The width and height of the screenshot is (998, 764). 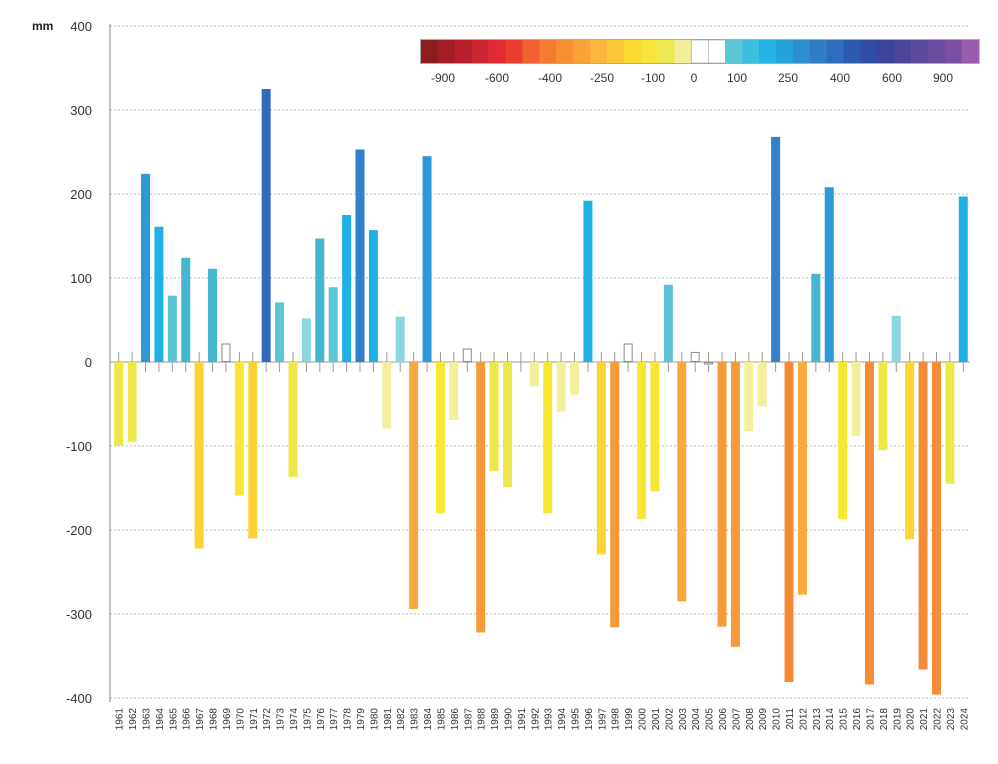 I want to click on legend-tick-label: -400, so click(x=550, y=78).